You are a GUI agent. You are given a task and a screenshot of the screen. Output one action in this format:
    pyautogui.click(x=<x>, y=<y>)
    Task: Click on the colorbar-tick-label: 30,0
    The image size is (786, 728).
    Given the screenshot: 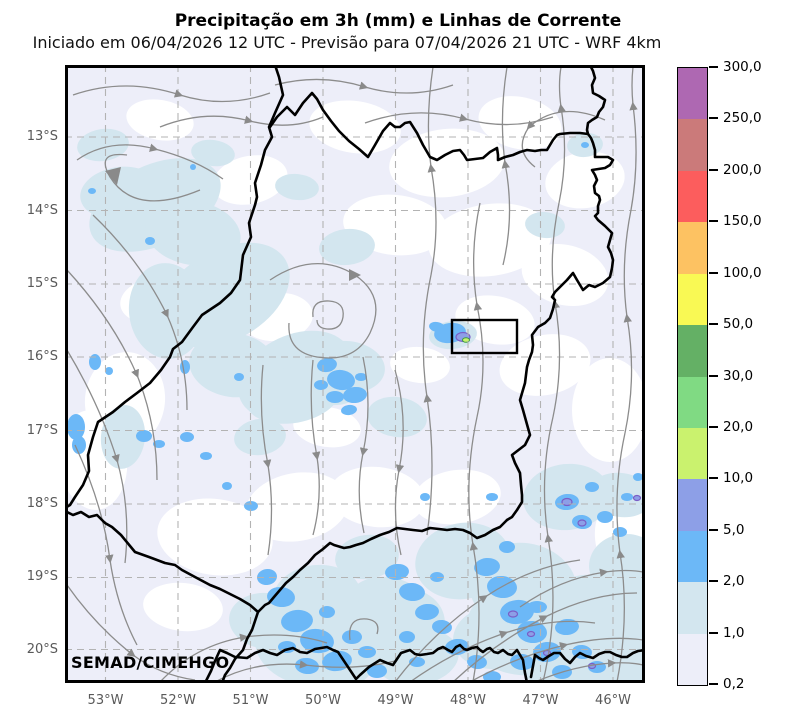 What is the action you would take?
    pyautogui.click(x=738, y=375)
    